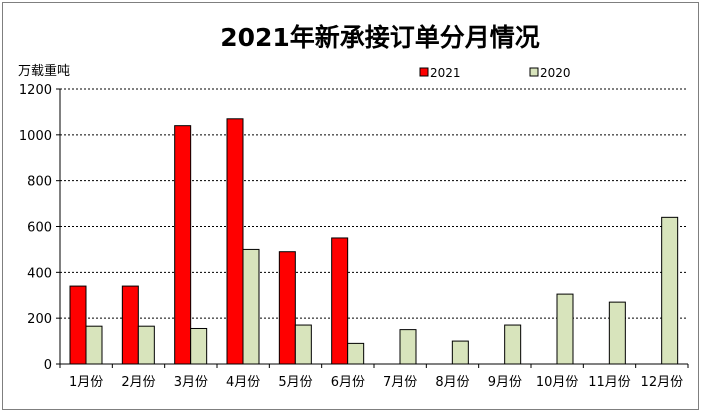  I want to click on y-tick-label-200: 200, so click(39, 319).